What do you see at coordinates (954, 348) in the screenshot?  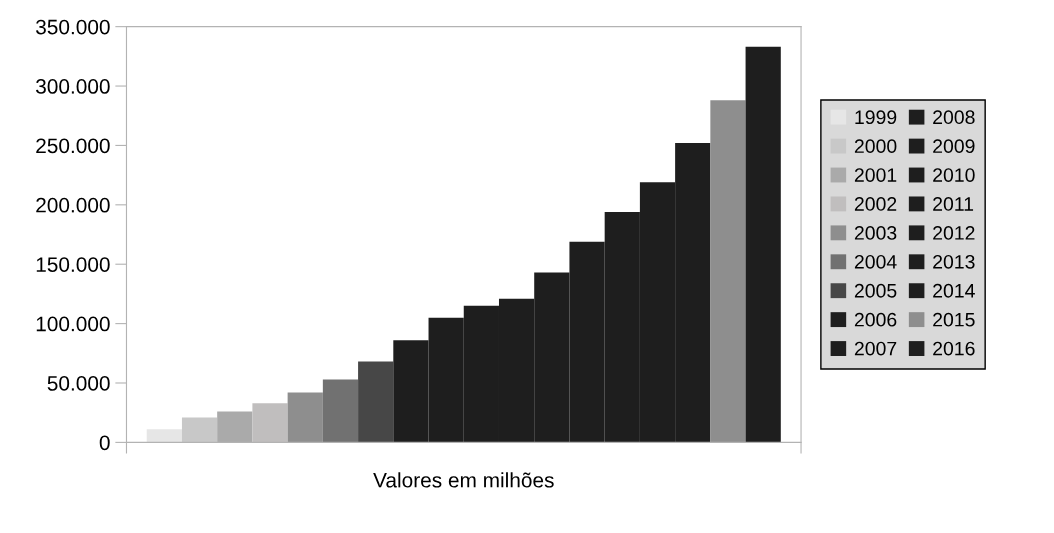 I see `legend-label: 2016` at bounding box center [954, 348].